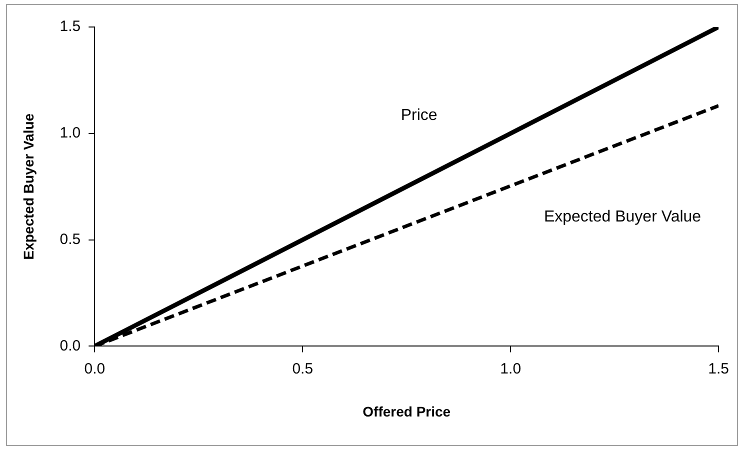 Image resolution: width=746 pixels, height=452 pixels. Describe the element at coordinates (623, 217) in the screenshot. I see `text: Expected Buyer Value` at that location.